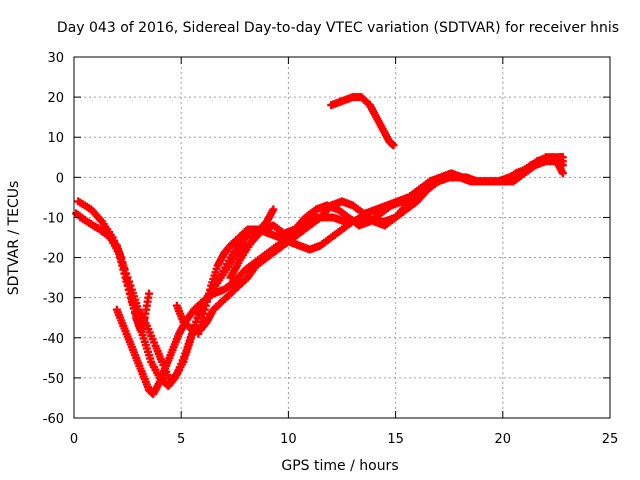 The height and width of the screenshot is (480, 640). Describe the element at coordinates (53, 218) in the screenshot. I see `y-tick-label: -10` at that location.